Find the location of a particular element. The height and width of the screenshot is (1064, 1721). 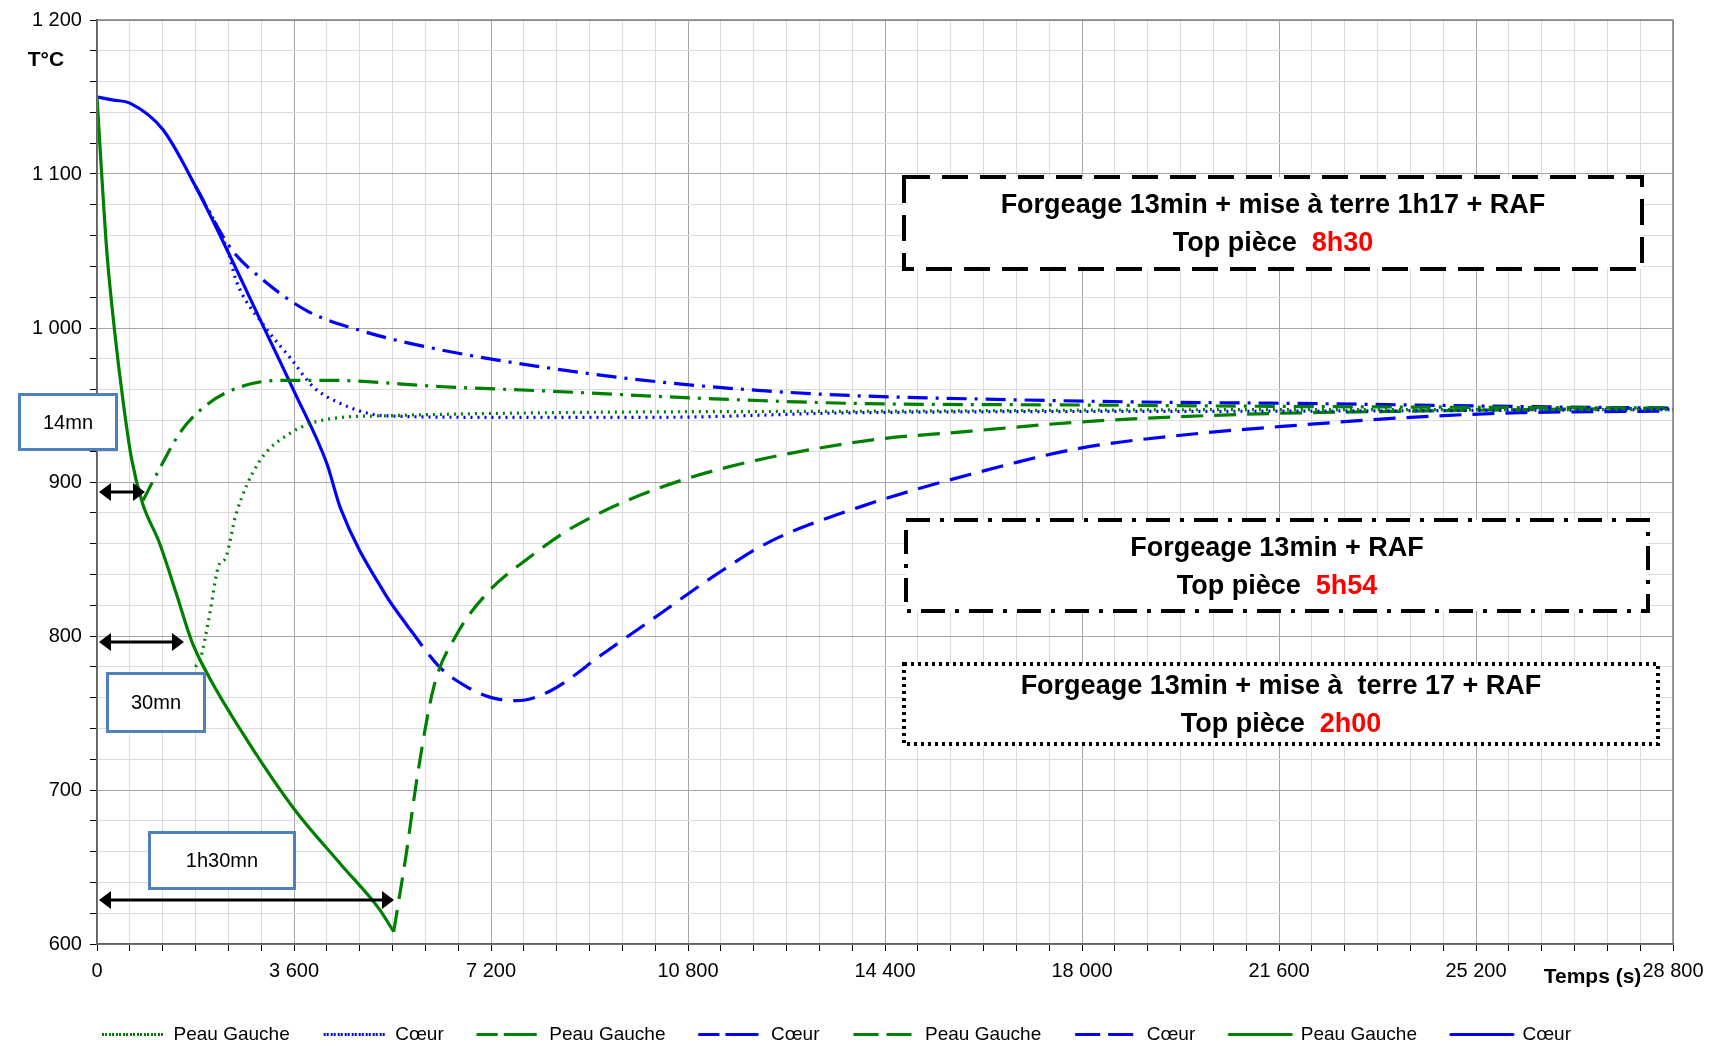

annotation: Forgeage 13min + RAF is located at coordinates (1277, 547).